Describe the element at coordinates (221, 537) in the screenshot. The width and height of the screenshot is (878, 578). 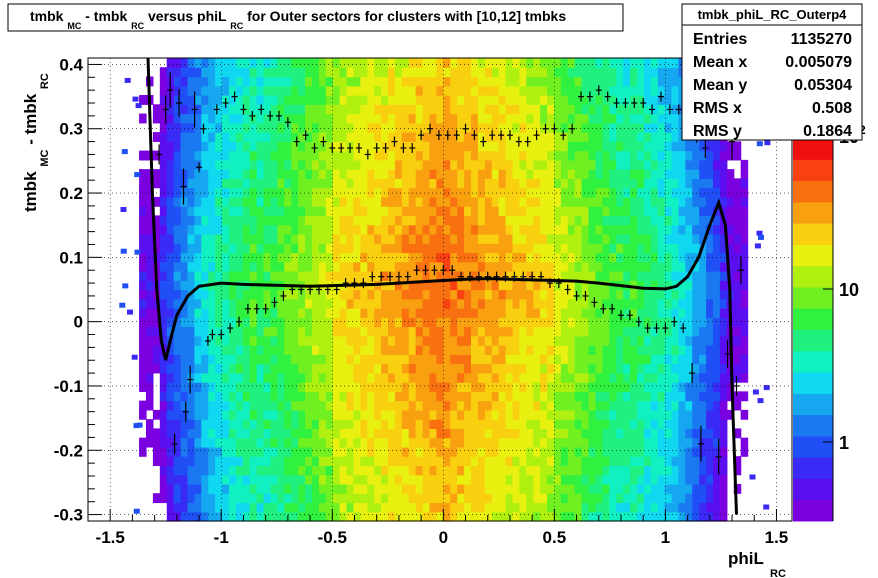
I see `x-tick-label: -1` at that location.